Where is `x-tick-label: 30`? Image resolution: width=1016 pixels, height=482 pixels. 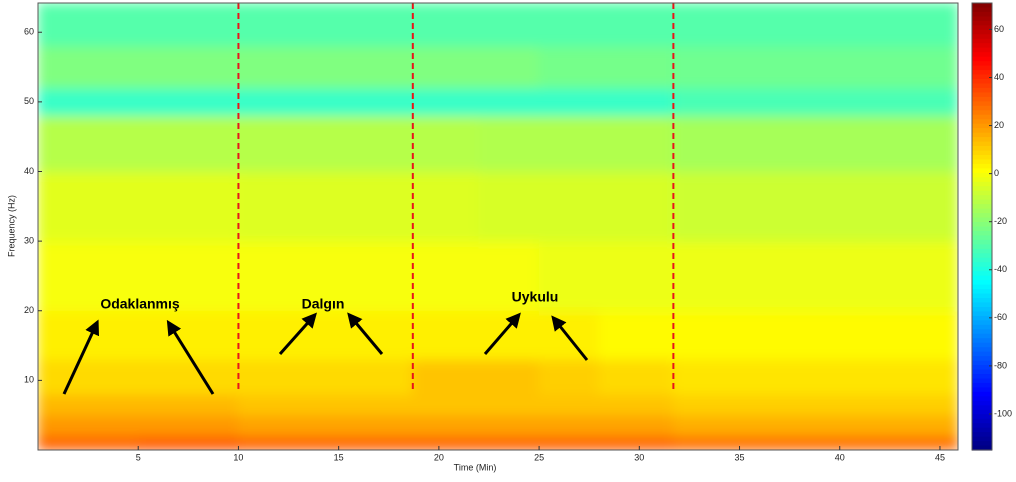 x-tick-label: 30 is located at coordinates (639, 457).